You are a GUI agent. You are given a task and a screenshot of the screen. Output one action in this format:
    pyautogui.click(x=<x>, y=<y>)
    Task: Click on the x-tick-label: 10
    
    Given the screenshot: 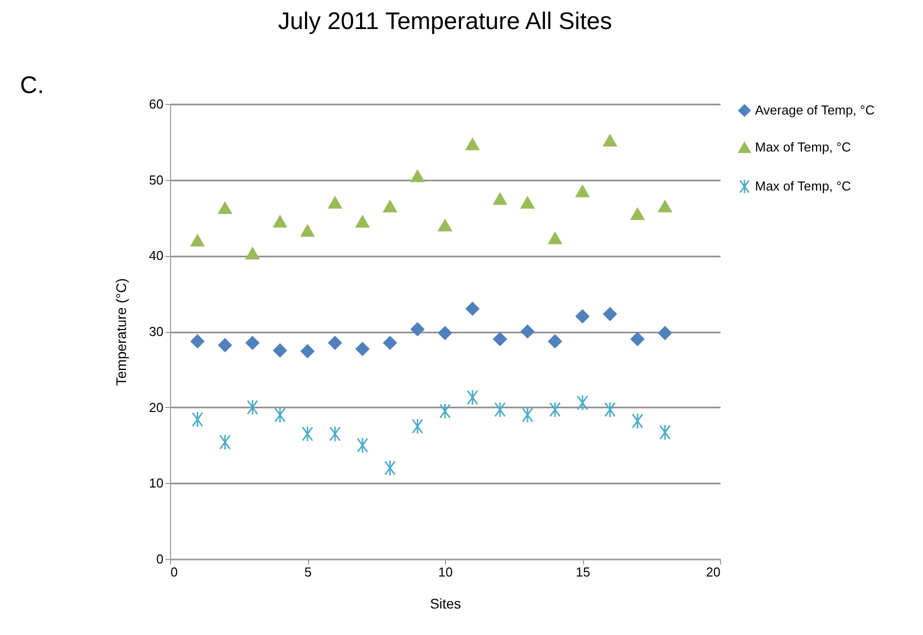 What is the action you would take?
    pyautogui.click(x=445, y=572)
    